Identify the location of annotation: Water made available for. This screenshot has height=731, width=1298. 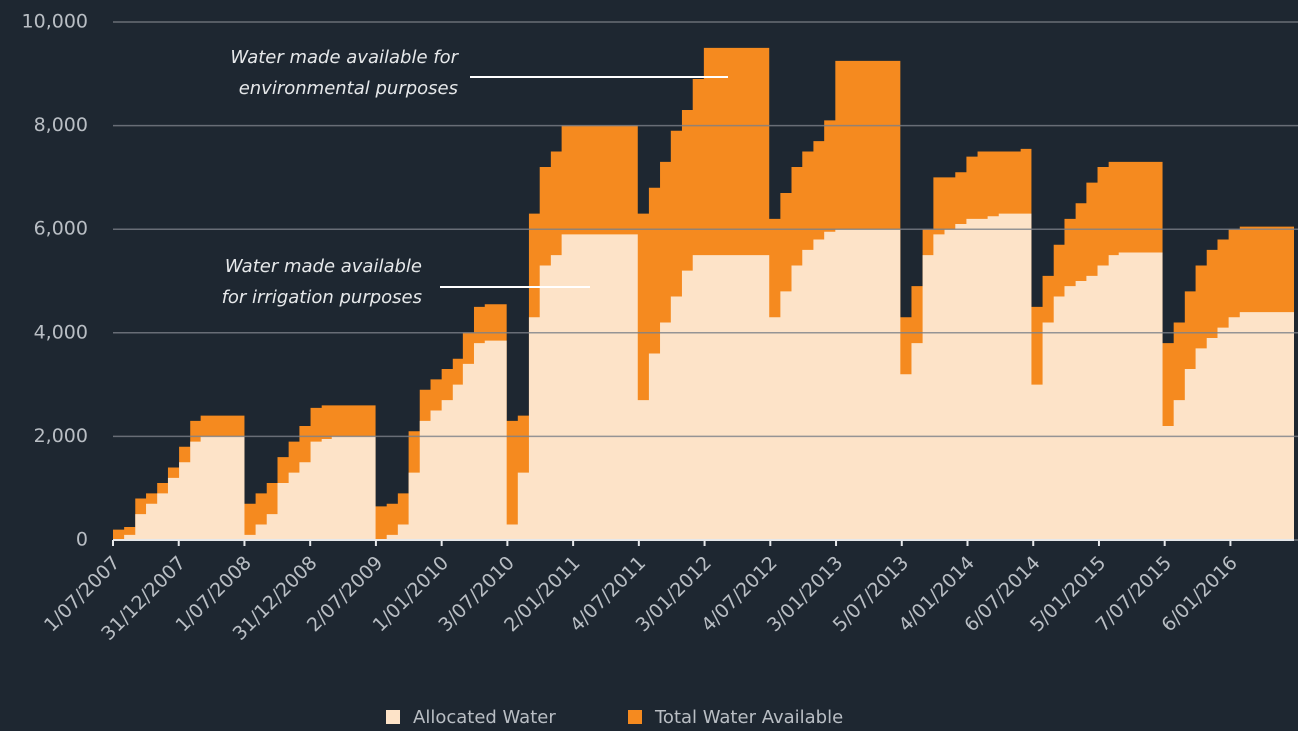
(344, 57).